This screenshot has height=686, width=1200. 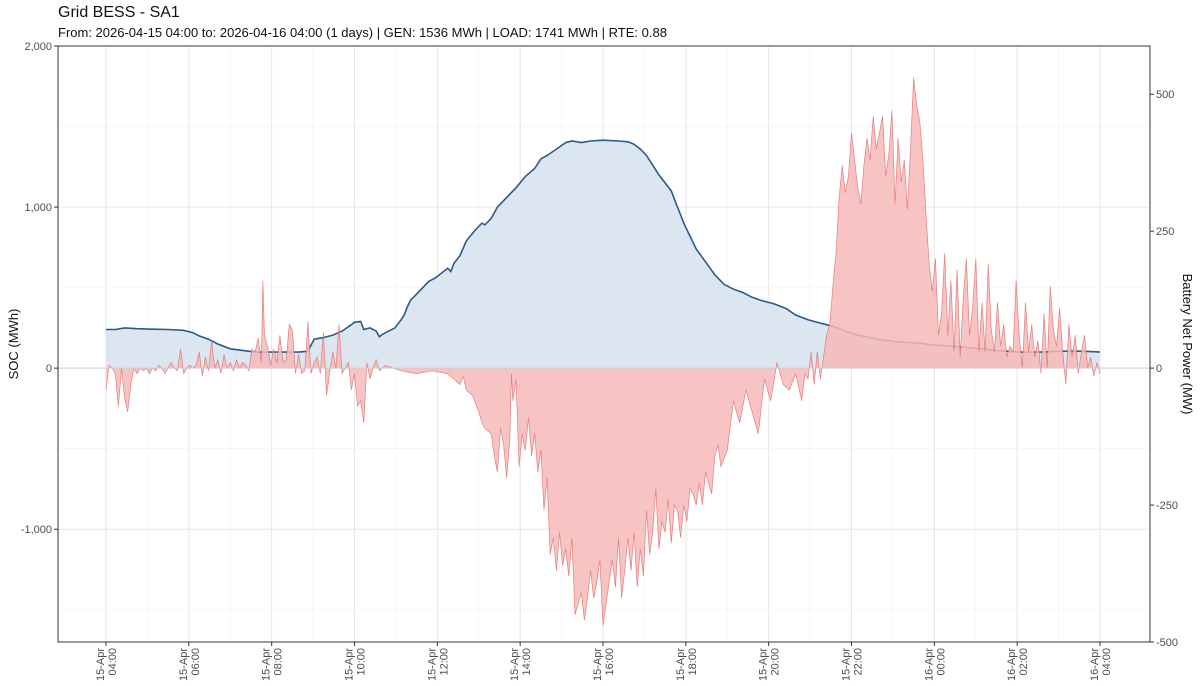 I want to click on x-tick-label-group: 15-Apr 08:00, so click(x=273, y=664).